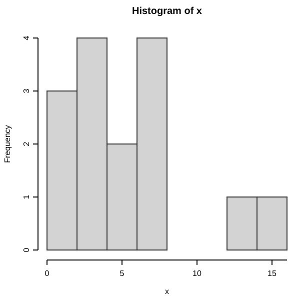 This screenshot has height=300, width=296. I want to click on y-tick-label: 0, so click(26, 249).